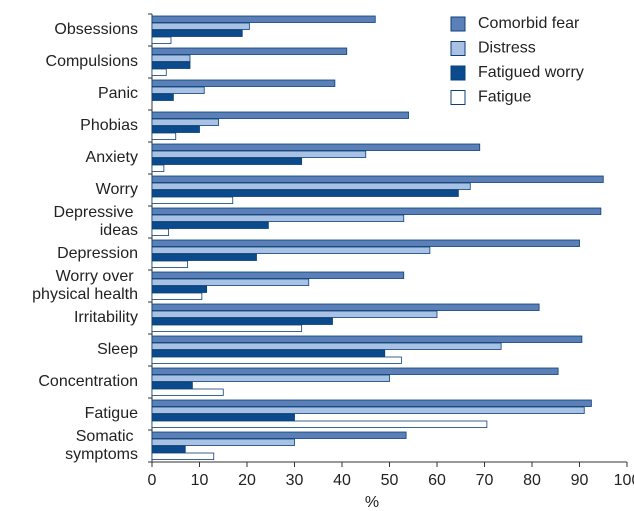  What do you see at coordinates (119, 230) in the screenshot?
I see `category-label-line: ideas` at bounding box center [119, 230].